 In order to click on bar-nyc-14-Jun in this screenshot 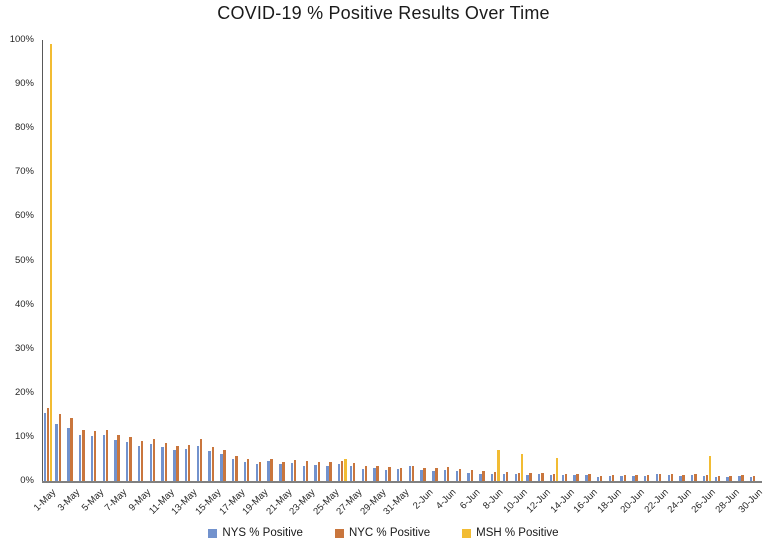, I will do `click(566, 477)`.